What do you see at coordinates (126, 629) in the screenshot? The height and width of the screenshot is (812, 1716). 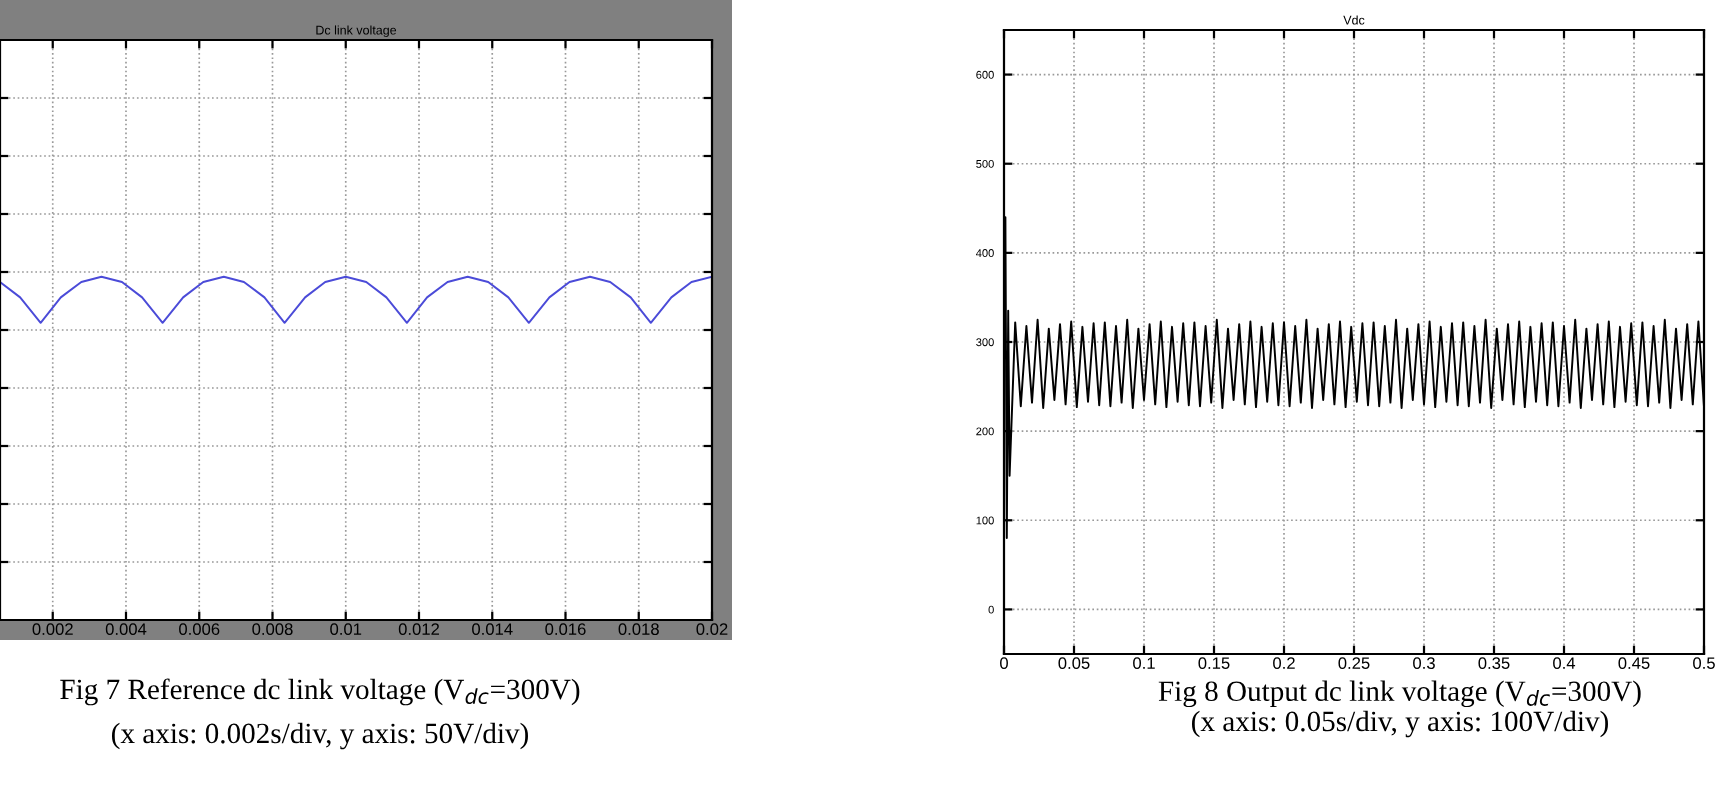 I see `x-tick-label: 0.004` at bounding box center [126, 629].